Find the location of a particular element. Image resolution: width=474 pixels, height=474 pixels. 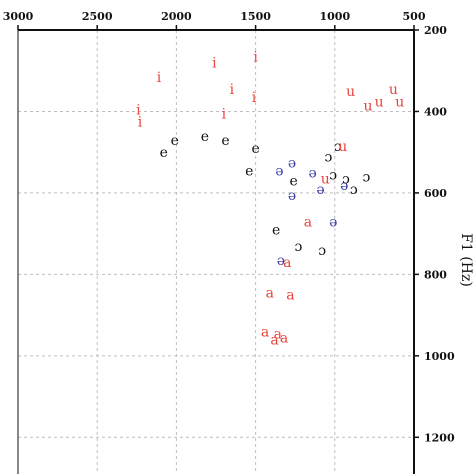

y-tick-label: 1200 is located at coordinates (439, 437).